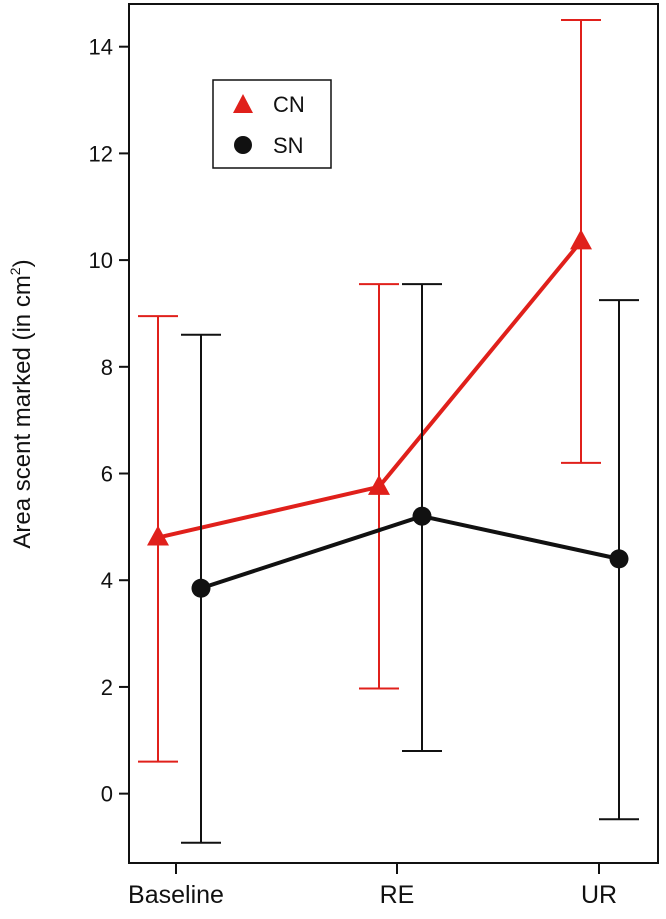 Image resolution: width=666 pixels, height=919 pixels. What do you see at coordinates (243, 145) in the screenshot?
I see `legend-sn-circle-marker` at bounding box center [243, 145].